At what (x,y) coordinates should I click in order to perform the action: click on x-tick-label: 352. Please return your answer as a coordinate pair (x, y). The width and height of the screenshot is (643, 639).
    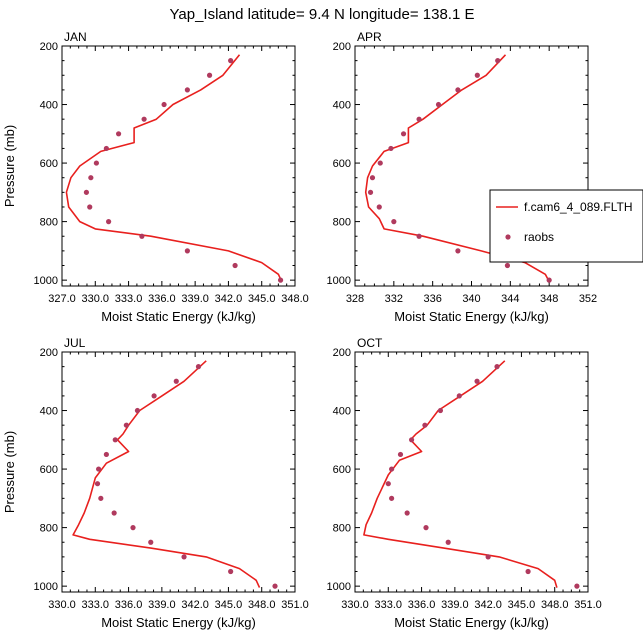
    Looking at the image, I should click on (588, 299).